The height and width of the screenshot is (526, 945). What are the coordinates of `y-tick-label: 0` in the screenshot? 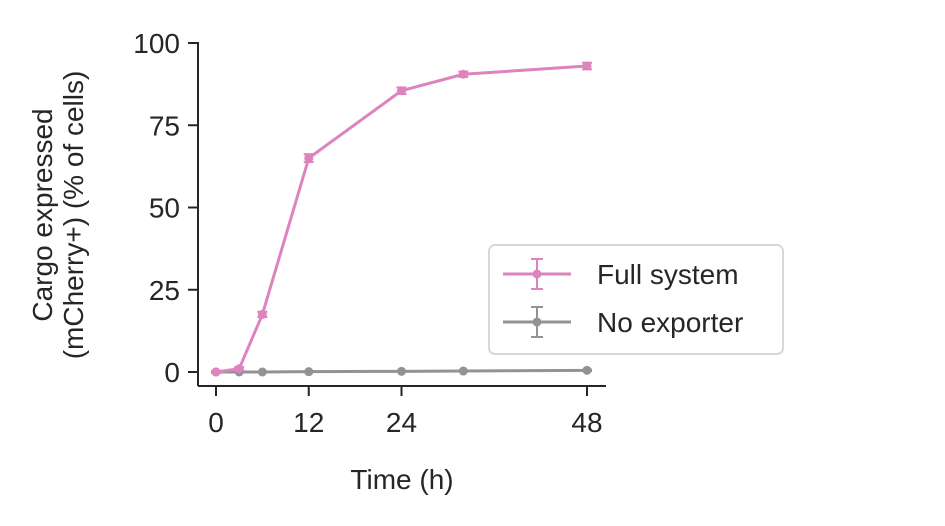 It's located at (172, 372).